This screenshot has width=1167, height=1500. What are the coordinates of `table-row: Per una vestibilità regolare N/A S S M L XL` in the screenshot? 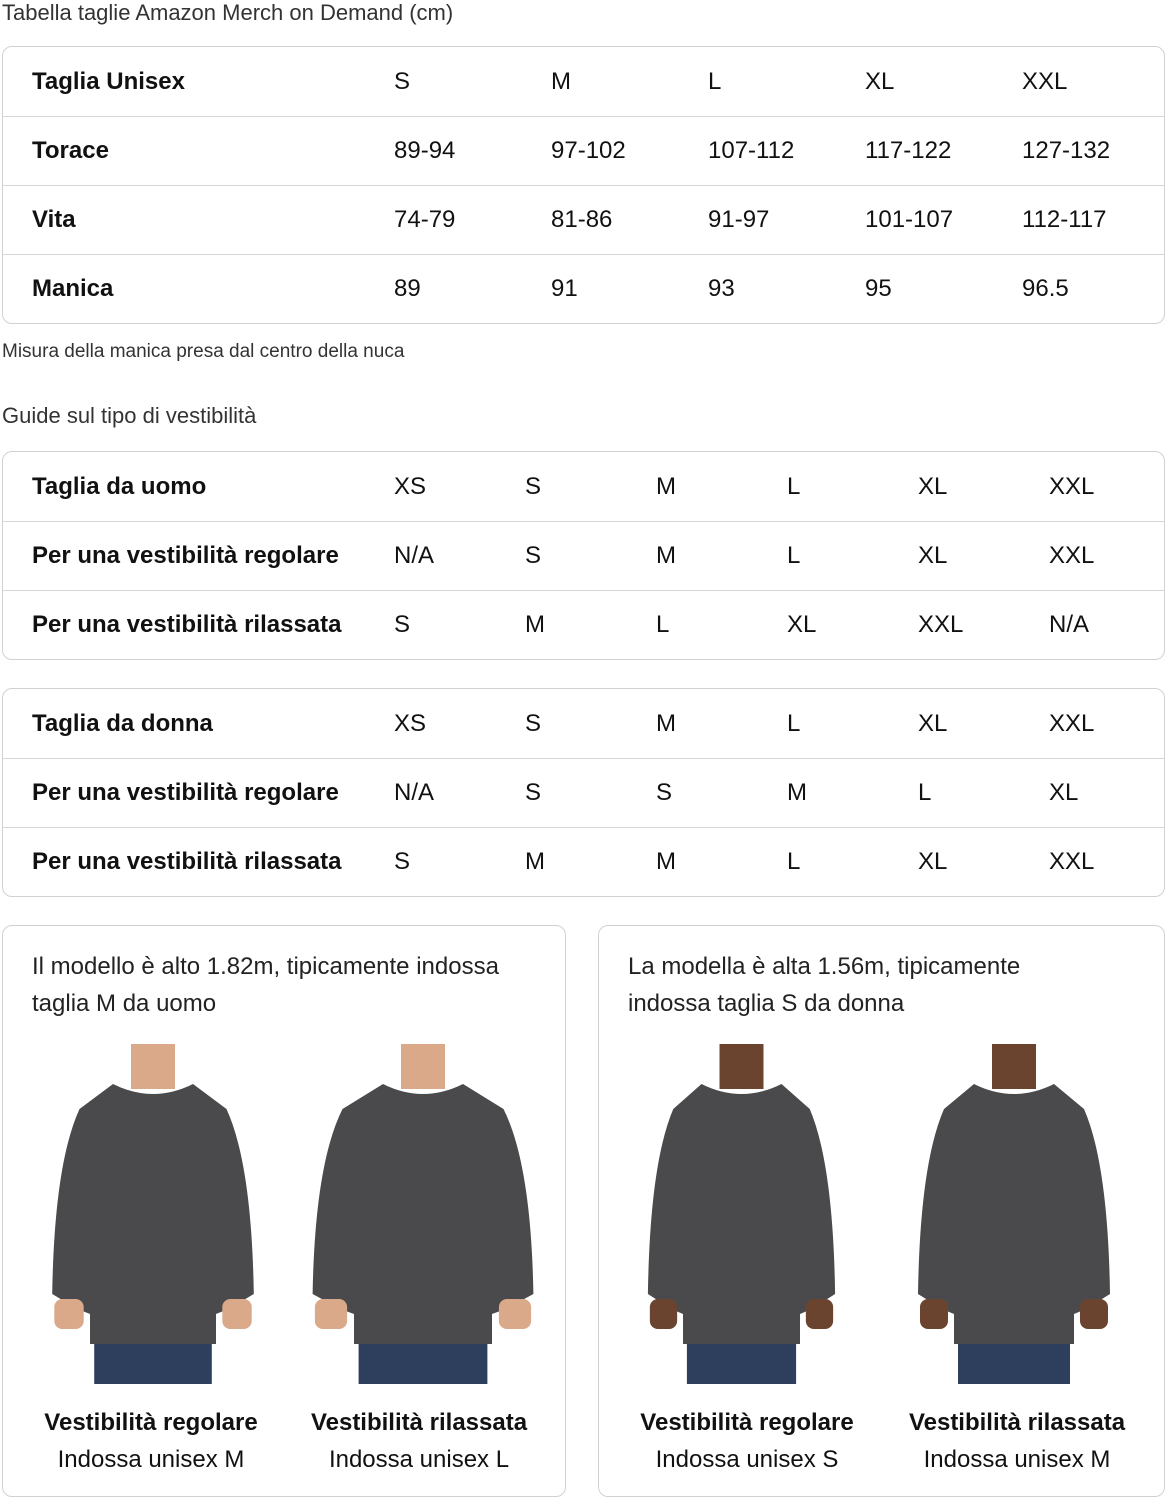 It's located at (583, 792).